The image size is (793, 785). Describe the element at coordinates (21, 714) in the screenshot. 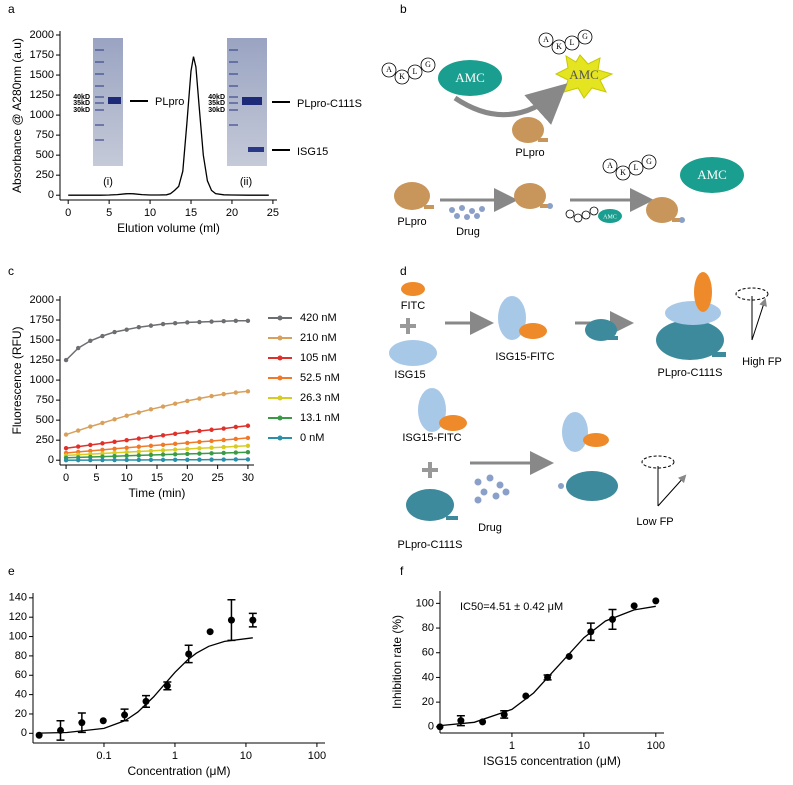

I see `y-tick-label: 20` at that location.